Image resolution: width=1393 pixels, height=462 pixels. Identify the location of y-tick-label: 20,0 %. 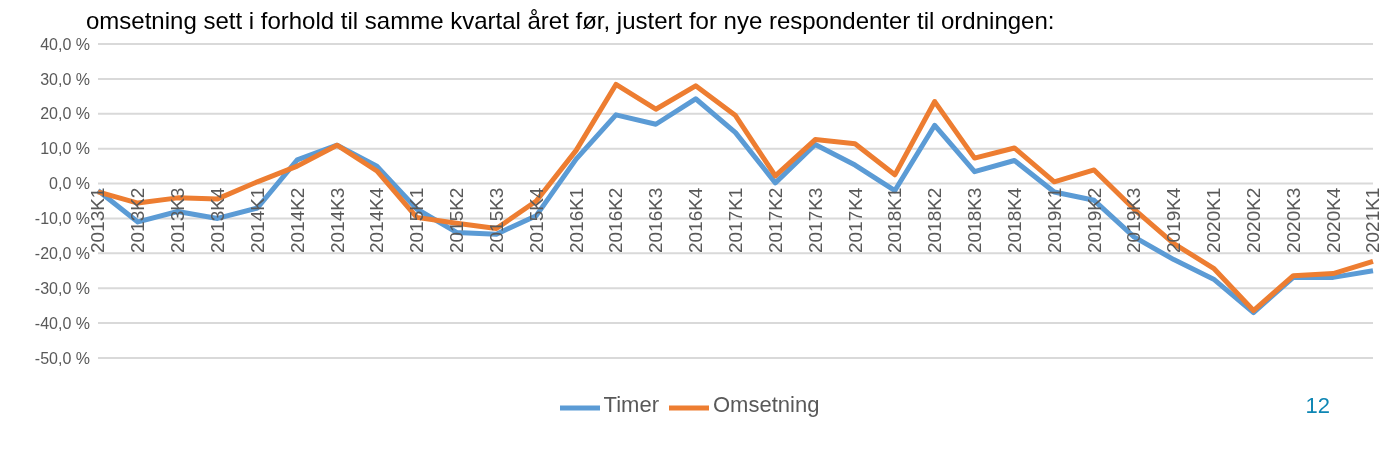
(65, 114).